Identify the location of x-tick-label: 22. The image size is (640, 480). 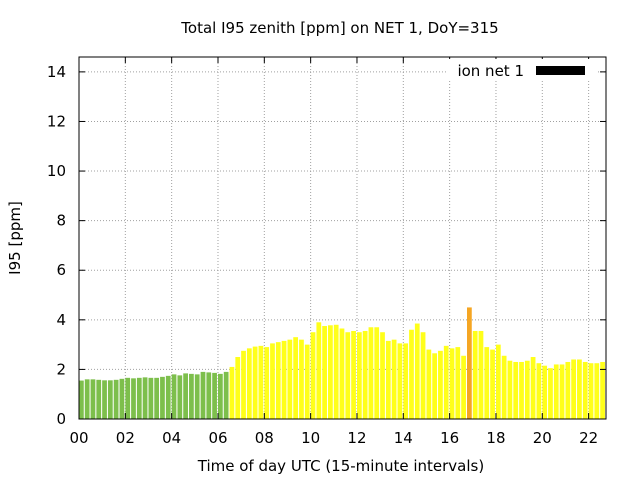
(588, 438).